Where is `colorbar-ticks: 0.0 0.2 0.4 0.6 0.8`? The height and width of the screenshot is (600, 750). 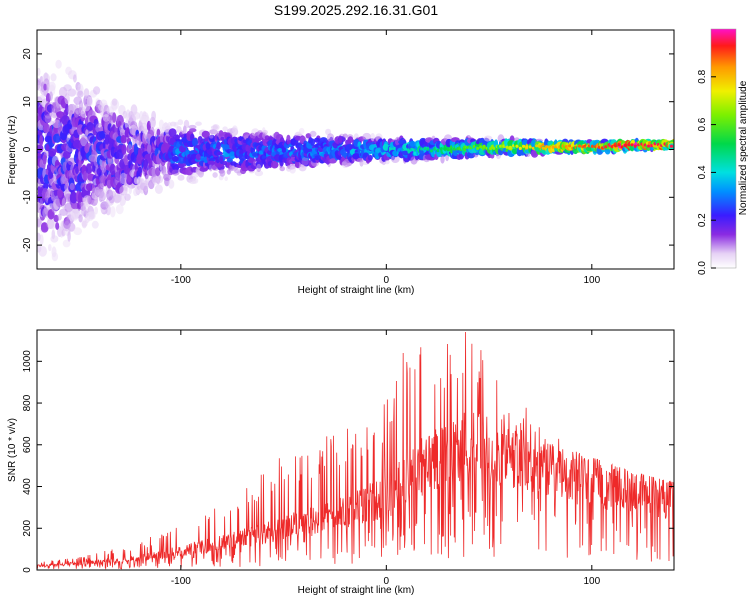
colorbar-ticks: 0.0 0.2 0.4 0.6 0.8 is located at coordinates (706, 172).